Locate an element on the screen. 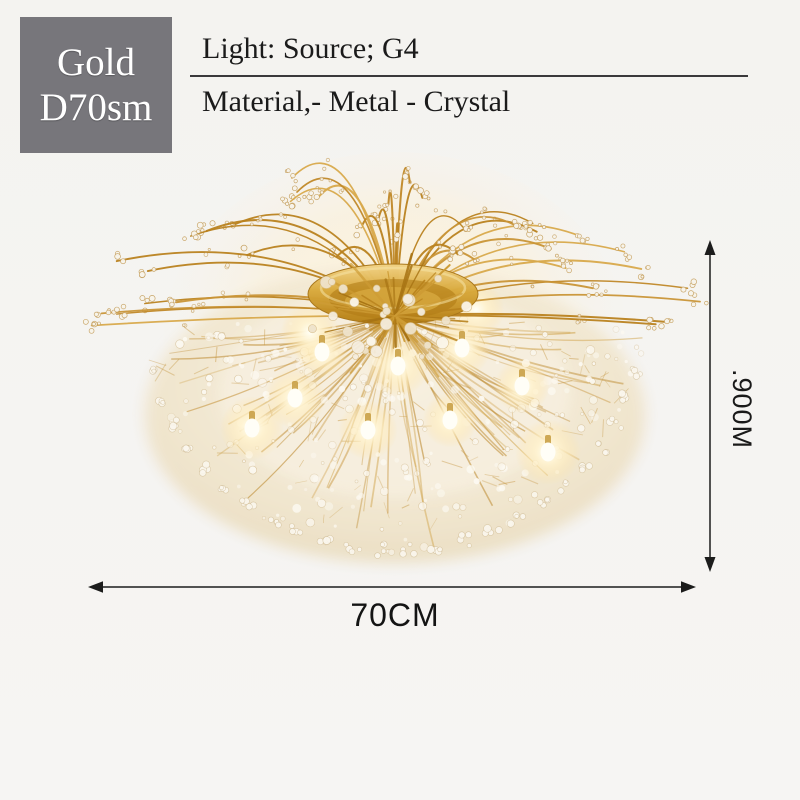 The height and width of the screenshot is (800, 800). spec-light-source: Light: Source; G4 is located at coordinates (469, 53).